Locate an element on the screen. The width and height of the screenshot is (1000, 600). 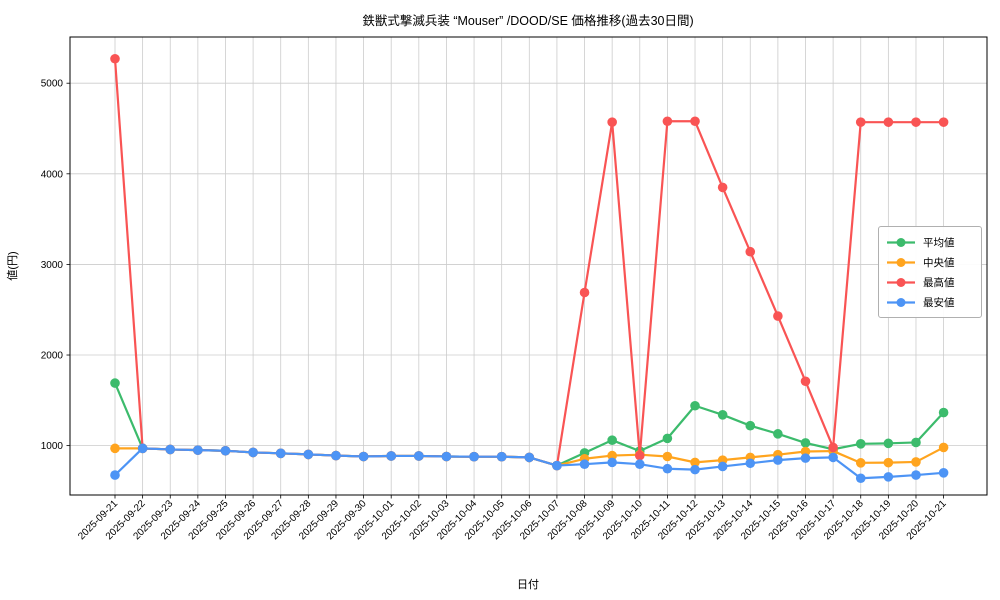
legend: 平均値中央値最高値最安値 is located at coordinates (930, 272).